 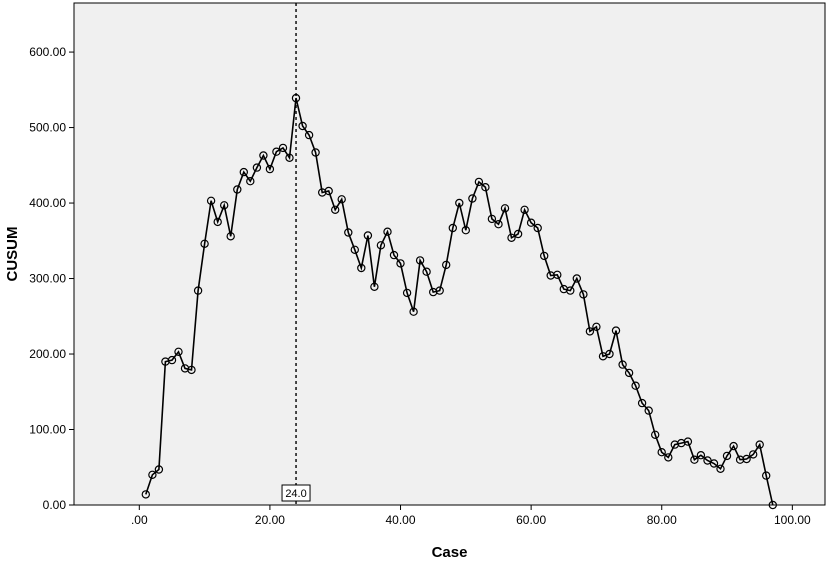 I want to click on y-tick-label: 600.00, so click(x=47, y=52).